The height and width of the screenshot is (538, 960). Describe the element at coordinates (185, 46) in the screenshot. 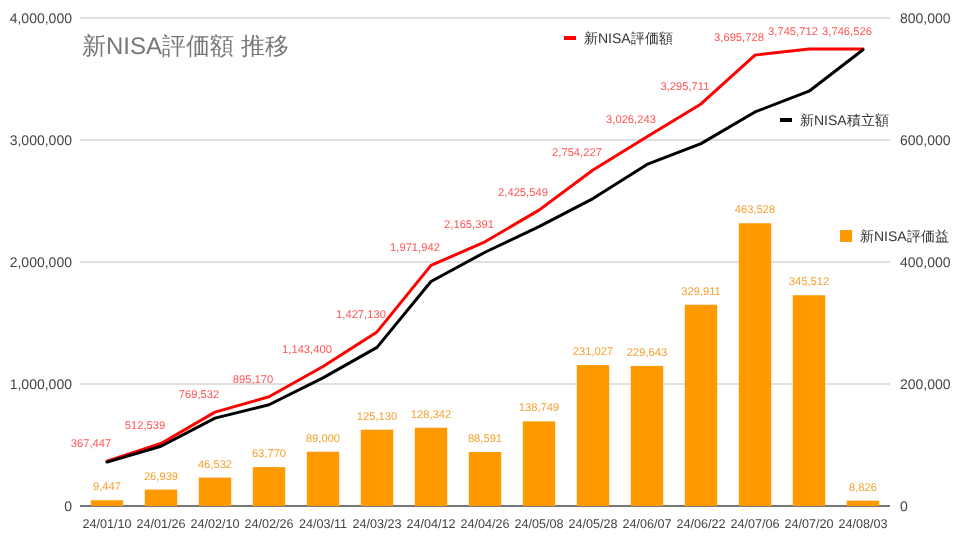

I see `text: 新NISA評価額 推移` at that location.